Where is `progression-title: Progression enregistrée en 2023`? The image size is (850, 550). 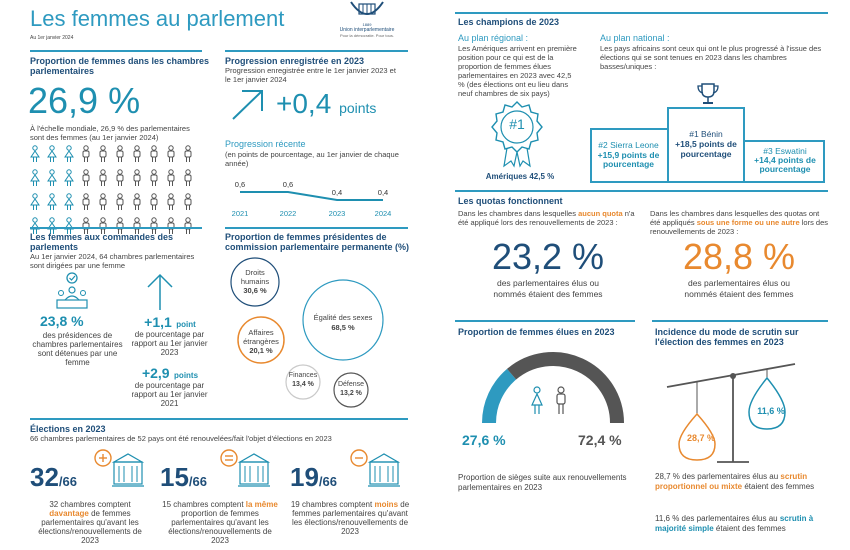
progression-title: Progression enregistrée en 2023 is located at coordinates (295, 61).